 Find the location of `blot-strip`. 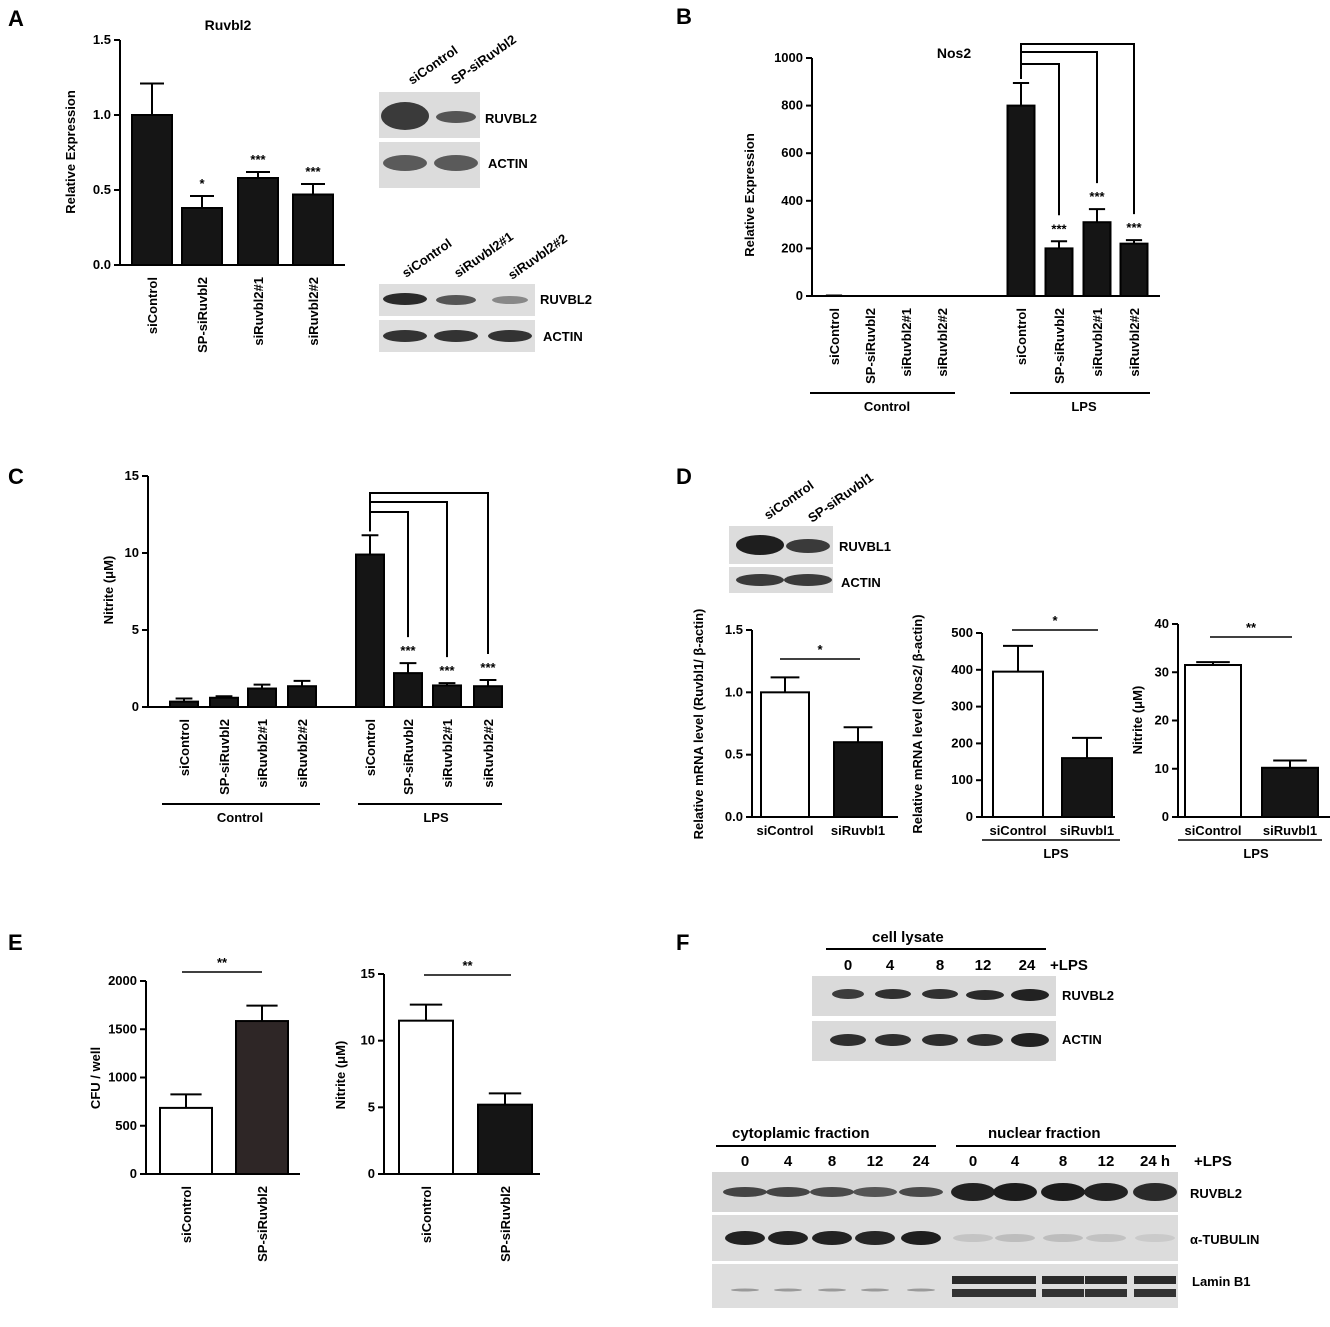

blot-strip is located at coordinates (945, 1286).